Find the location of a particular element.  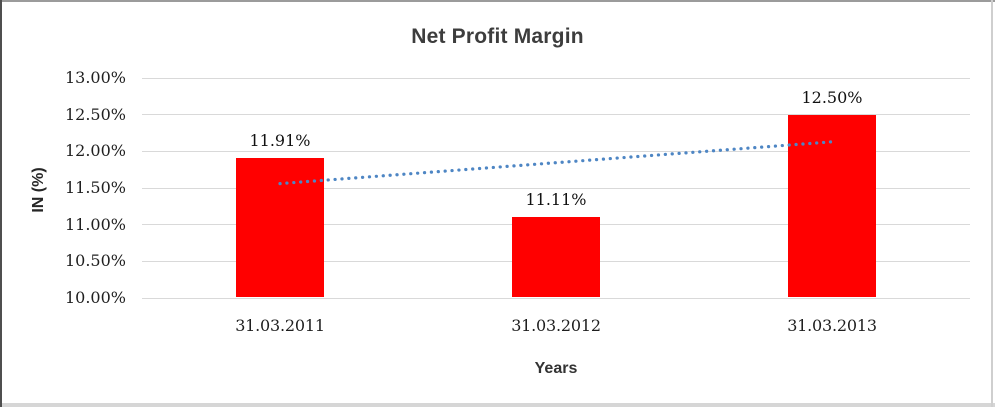

bar-data-label: 12.50% is located at coordinates (832, 97).